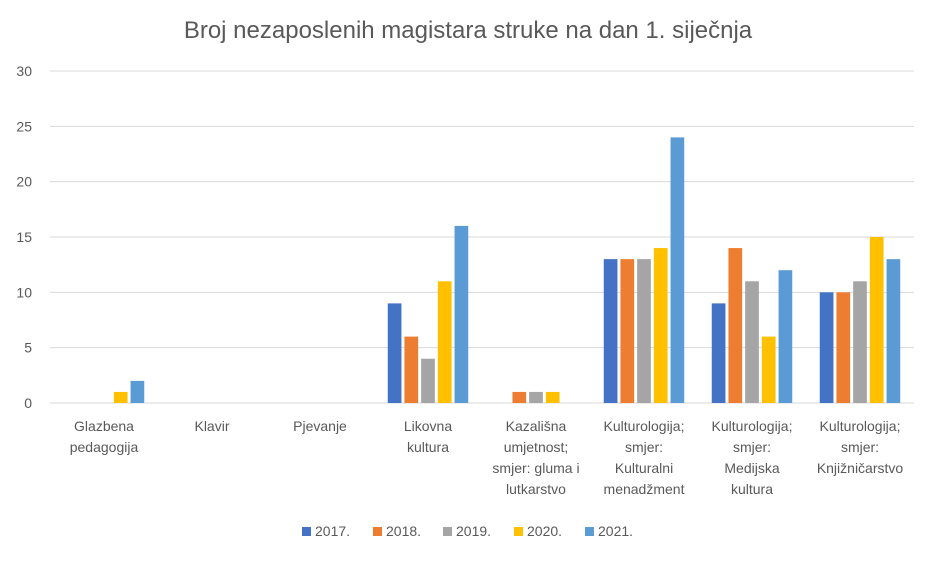  Describe the element at coordinates (24, 71) in the screenshot. I see `y-tick-label: 30` at that location.